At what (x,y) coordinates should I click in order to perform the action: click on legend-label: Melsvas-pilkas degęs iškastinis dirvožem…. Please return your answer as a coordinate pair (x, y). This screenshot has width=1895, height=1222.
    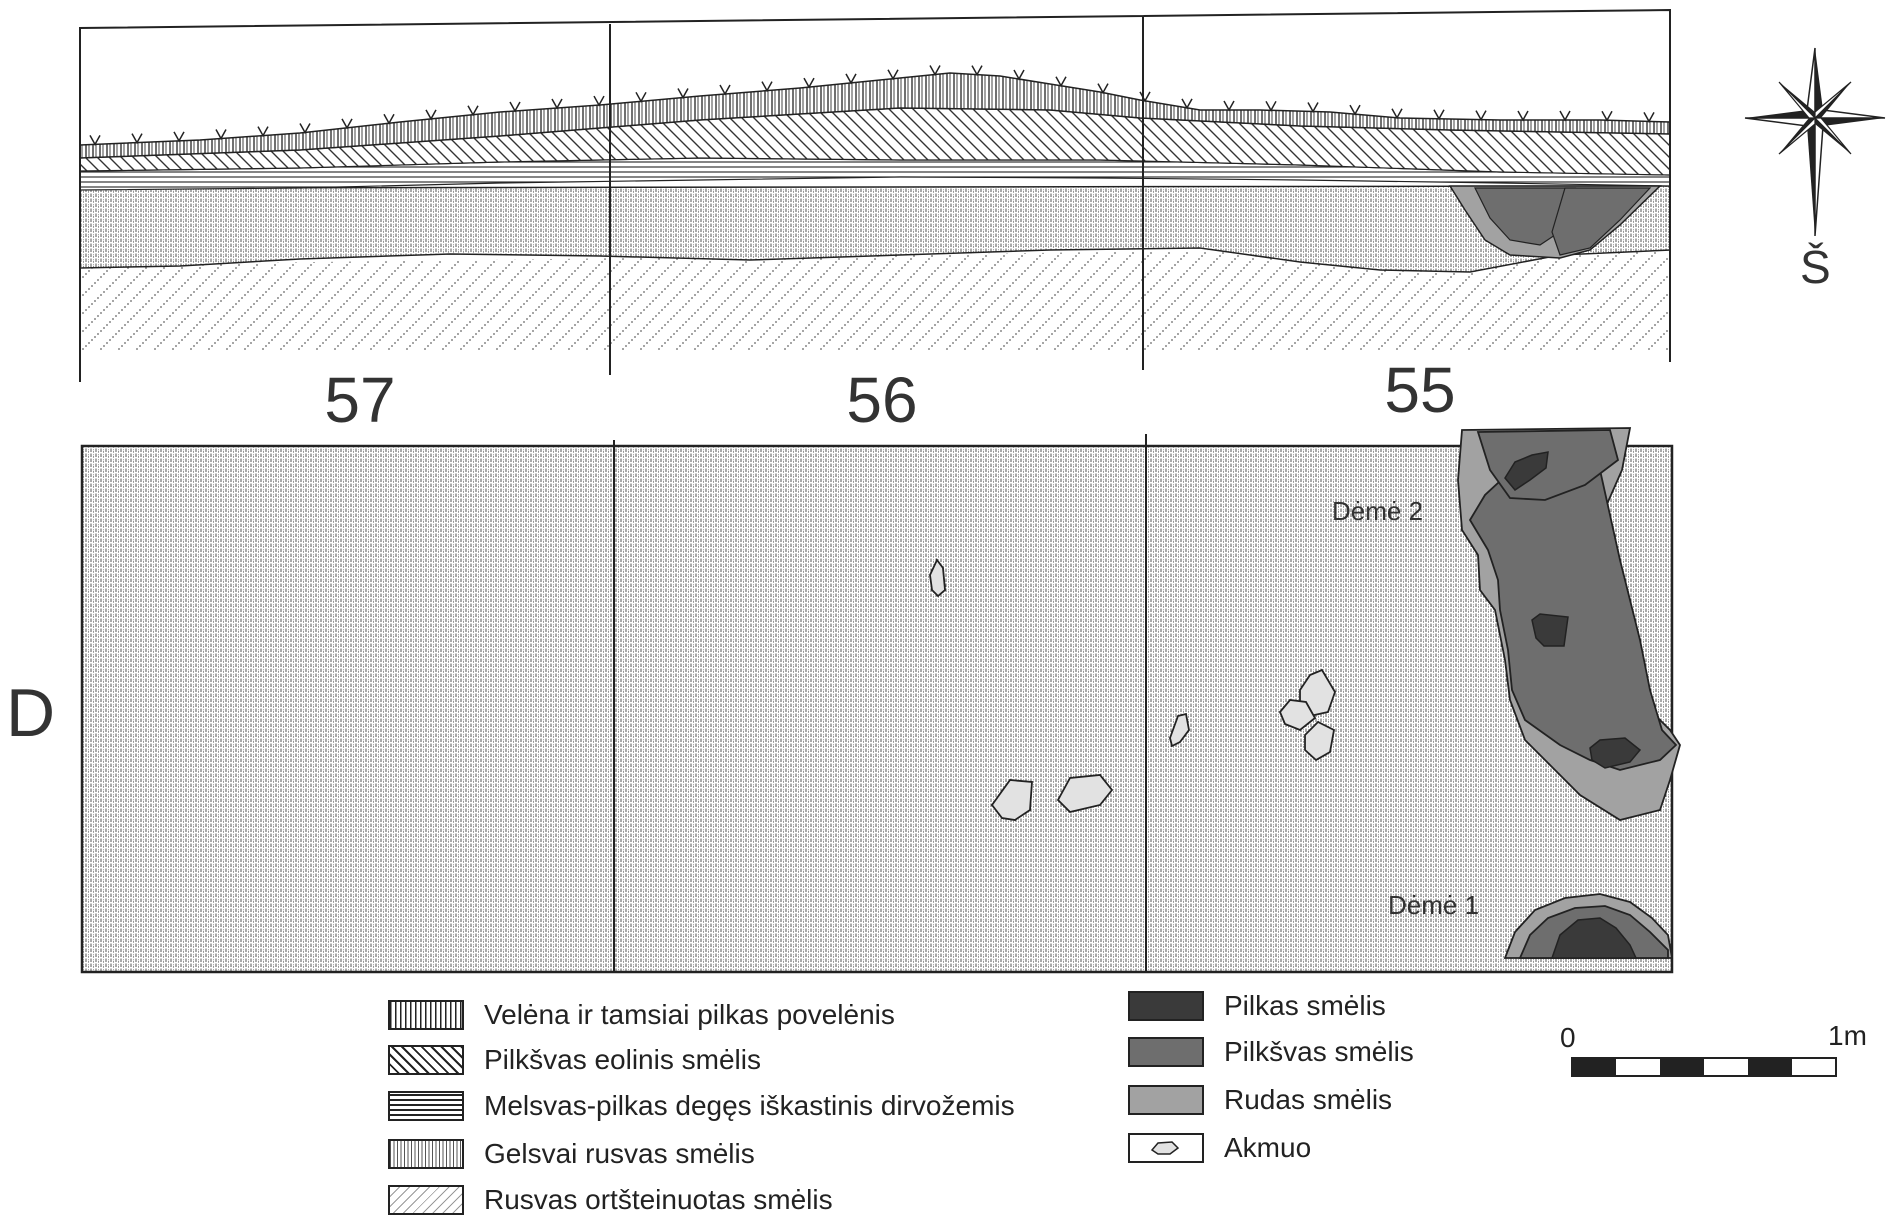
    Looking at the image, I should click on (749, 1105).